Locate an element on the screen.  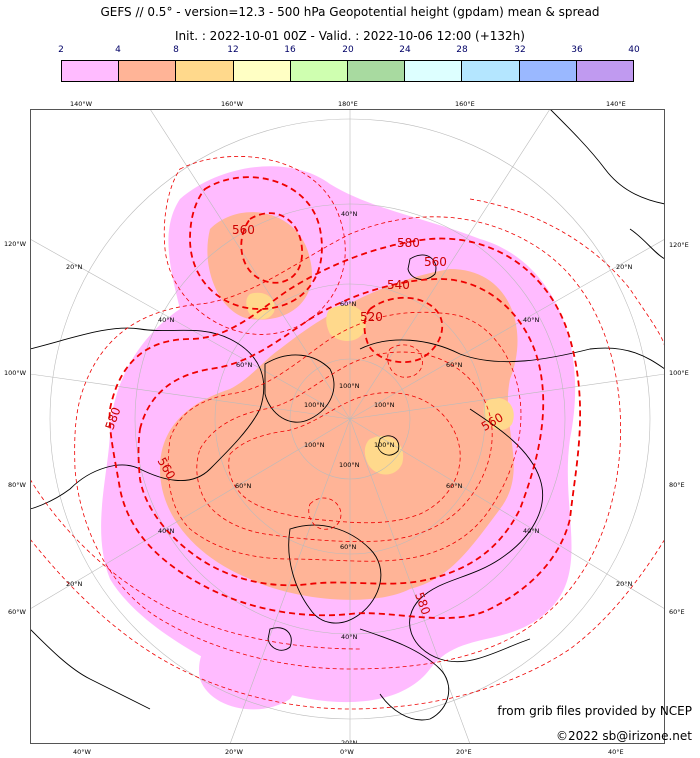
lon-label: 60°E is located at coordinates (677, 612).